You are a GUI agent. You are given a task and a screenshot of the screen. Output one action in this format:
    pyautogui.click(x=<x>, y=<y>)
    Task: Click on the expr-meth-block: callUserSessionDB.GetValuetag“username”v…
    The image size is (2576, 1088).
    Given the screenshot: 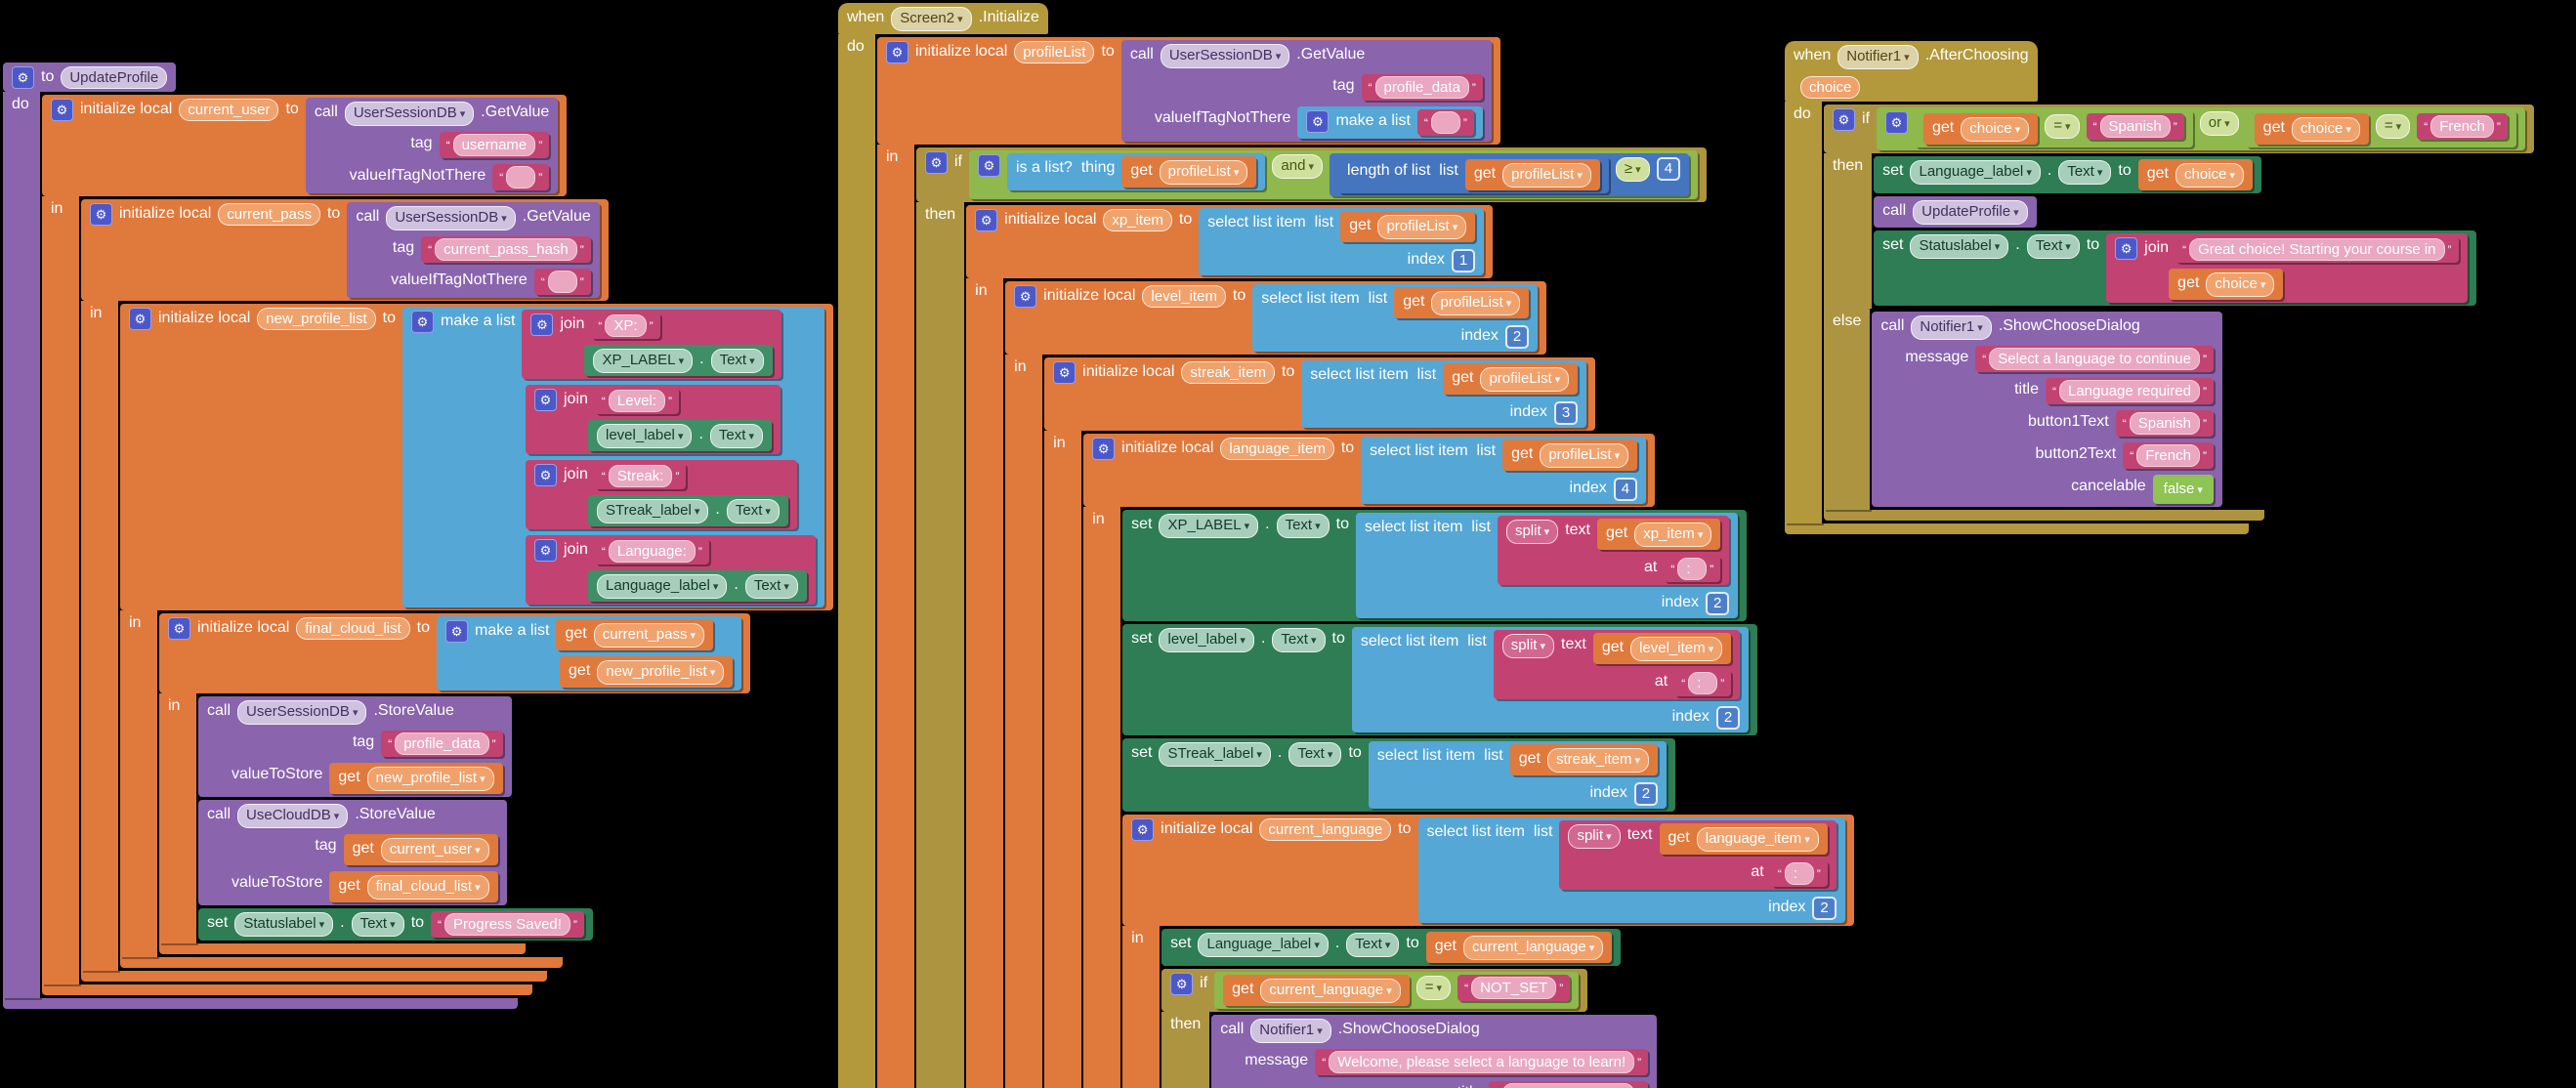 What is the action you would take?
    pyautogui.click(x=432, y=145)
    